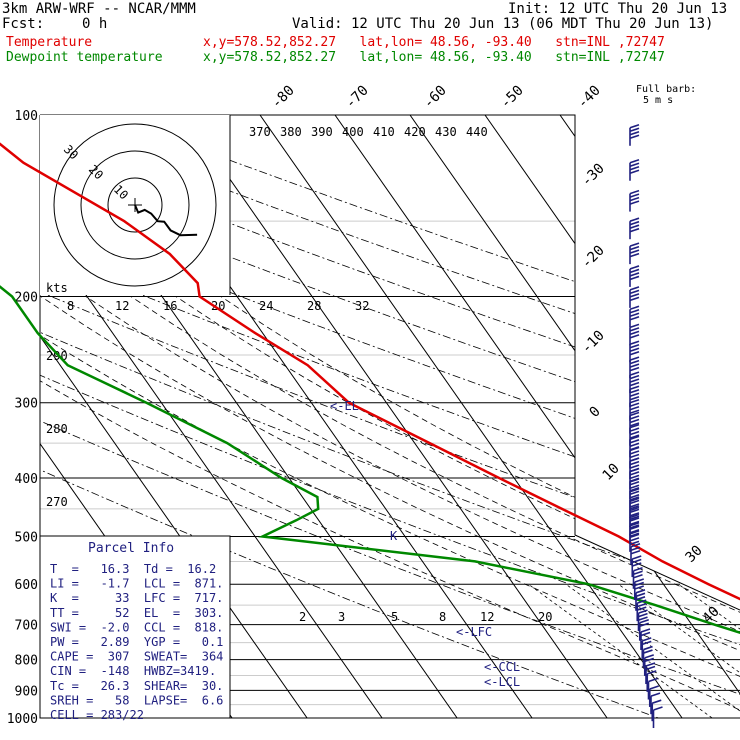 This screenshot has height=740, width=740. What do you see at coordinates (99, 9) in the screenshot?
I see `model-title: 3km ARW-WRF -- NCAR/MMM` at bounding box center [99, 9].